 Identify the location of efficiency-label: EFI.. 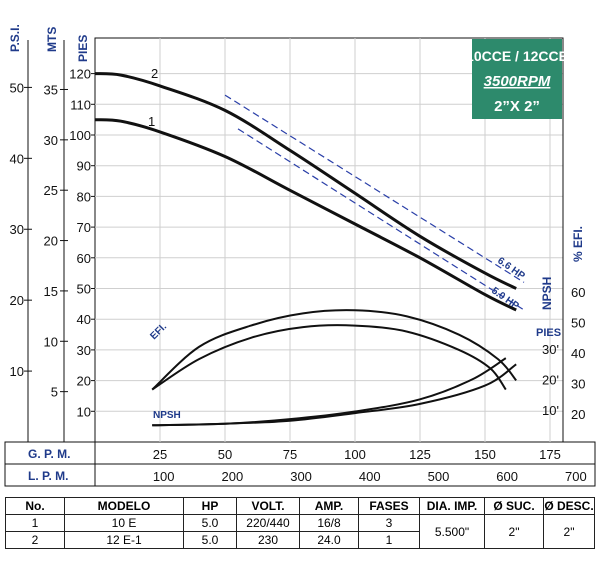
(158, 331).